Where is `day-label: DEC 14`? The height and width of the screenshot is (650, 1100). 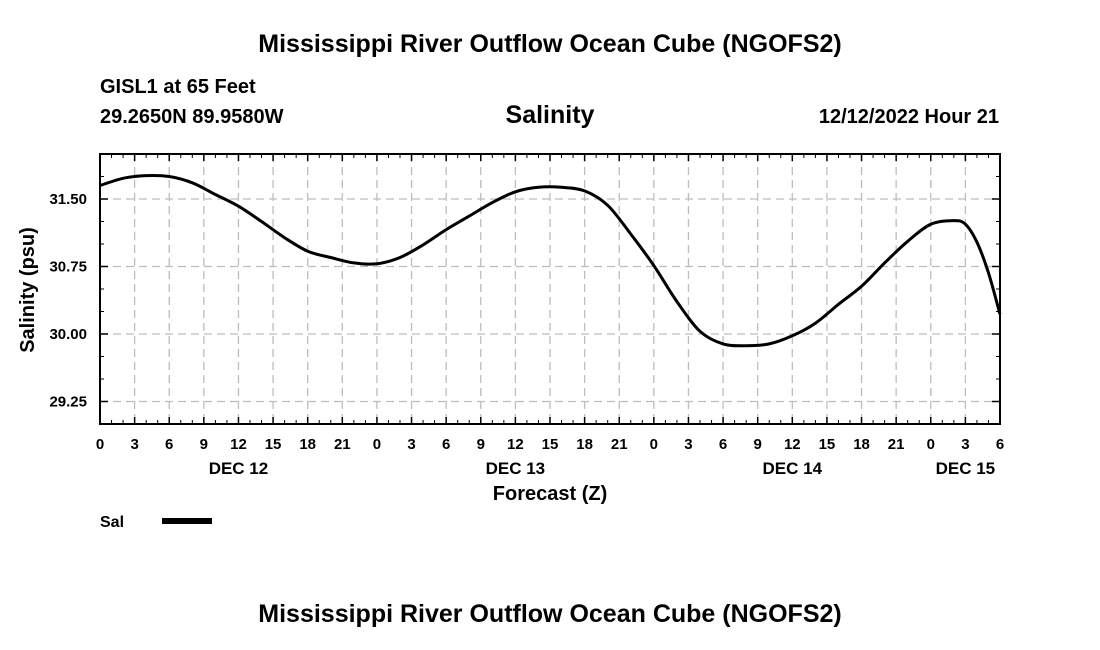 day-label: DEC 14 is located at coordinates (793, 468).